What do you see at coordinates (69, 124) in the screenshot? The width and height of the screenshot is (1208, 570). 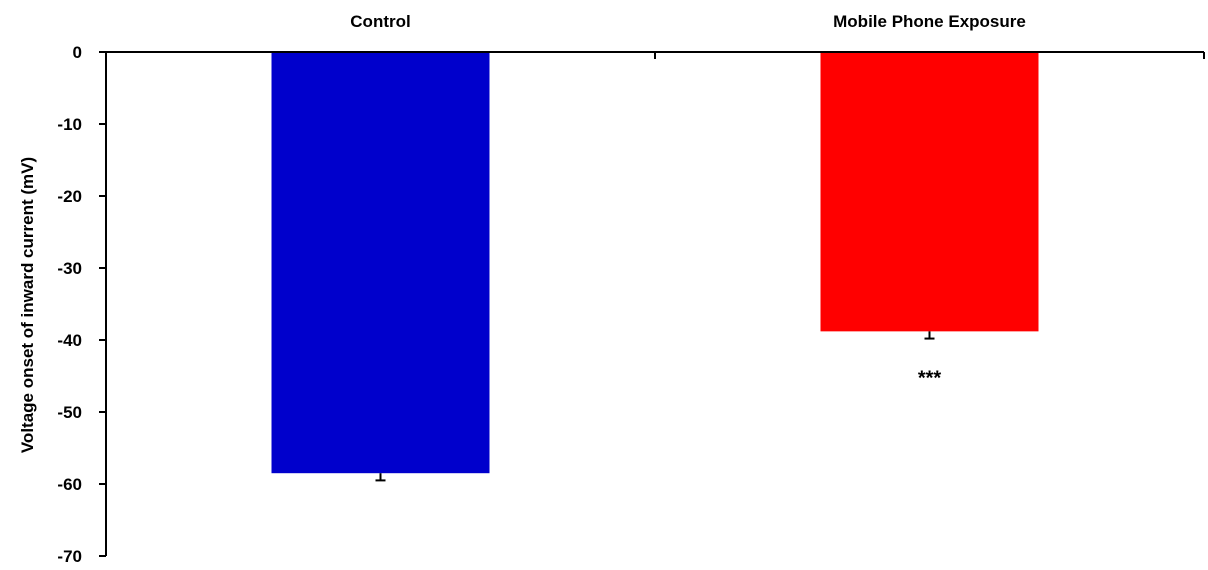 I see `y-tick-label: -10` at bounding box center [69, 124].